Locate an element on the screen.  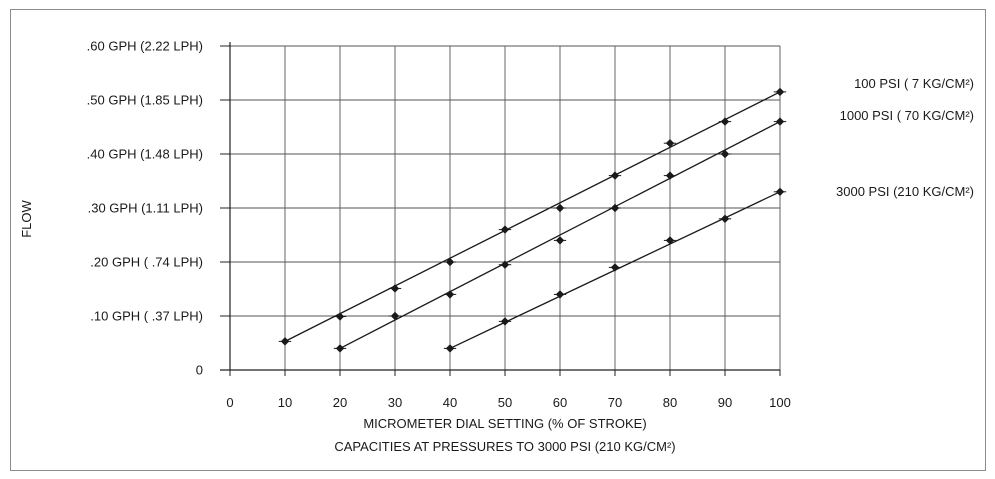
y-tick-label: .40 GPH (1.48 LPH) is located at coordinates (145, 154).